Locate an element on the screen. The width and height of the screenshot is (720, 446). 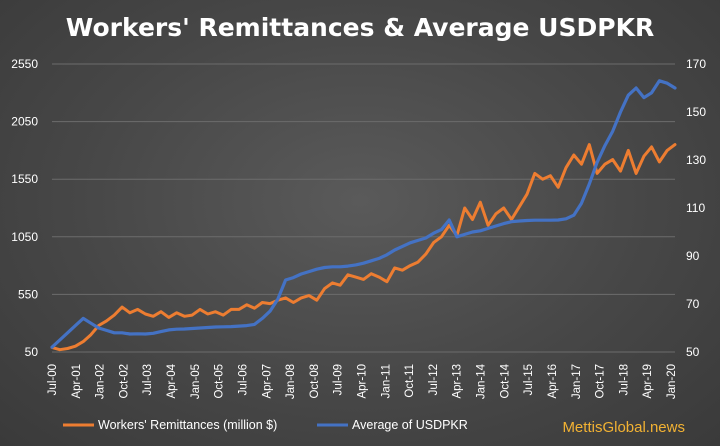
right-tick-label: 70 is located at coordinates (693, 304).